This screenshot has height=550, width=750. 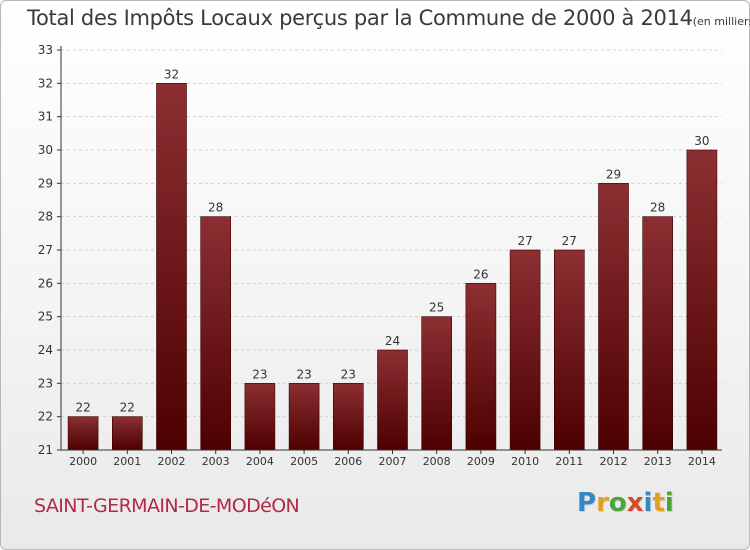 What do you see at coordinates (613, 174) in the screenshot?
I see `data-label: 29` at bounding box center [613, 174].